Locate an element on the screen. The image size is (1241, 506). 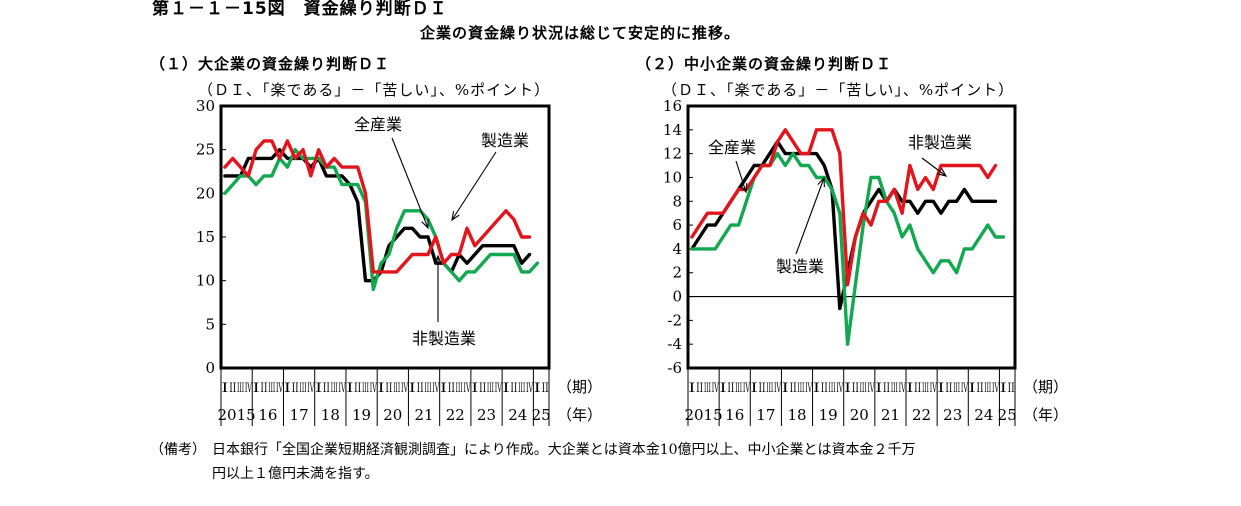
y-tick-label: 6 is located at coordinates (677, 225).